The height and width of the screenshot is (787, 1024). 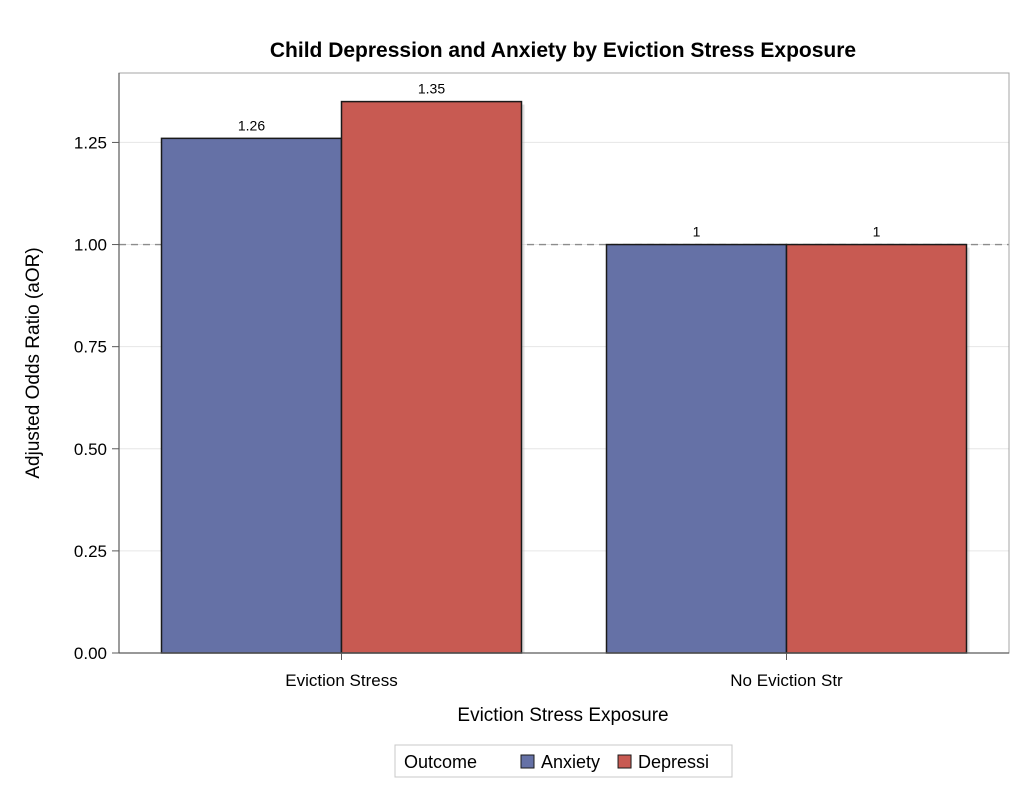 What do you see at coordinates (90, 245) in the screenshot?
I see `y-tick-label: 1.00` at bounding box center [90, 245].